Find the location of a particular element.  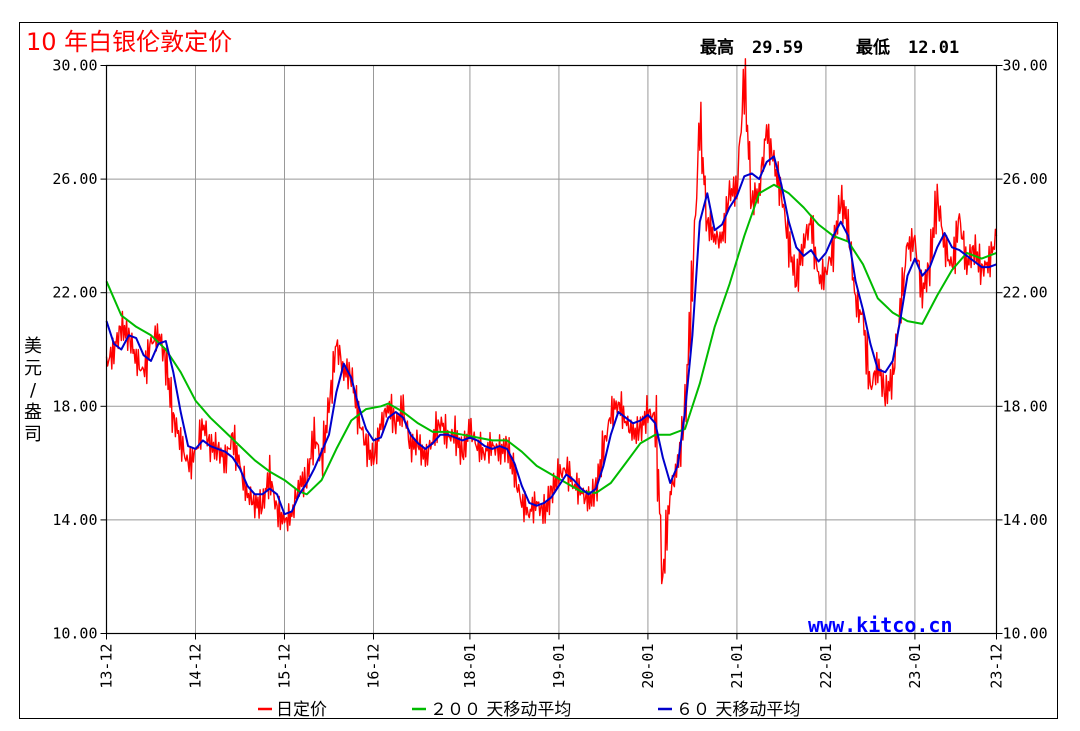

x-tick-label: 15-12 is located at coordinates (285, 666).